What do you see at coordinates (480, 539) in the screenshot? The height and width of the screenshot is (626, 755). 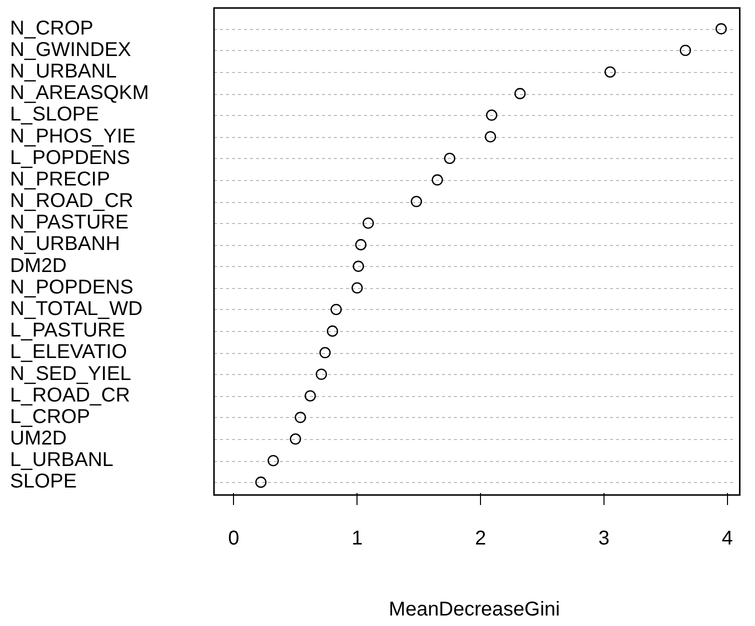 I see `x-tick-label: 2` at bounding box center [480, 539].